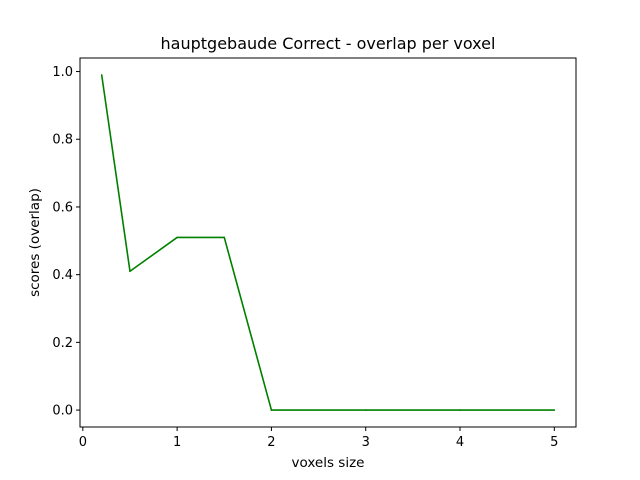  What do you see at coordinates (271, 442) in the screenshot?
I see `x-tick-label: 2` at bounding box center [271, 442].